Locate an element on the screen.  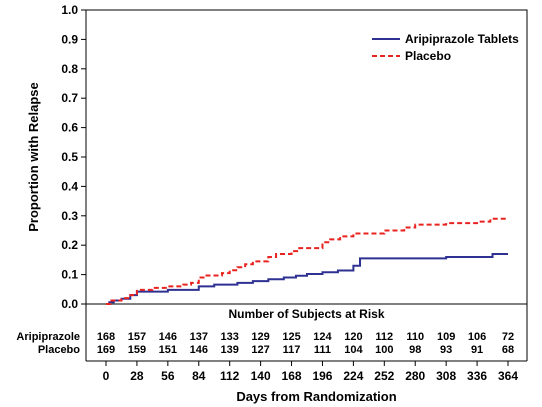
risk-cell: 110 is located at coordinates (415, 337).